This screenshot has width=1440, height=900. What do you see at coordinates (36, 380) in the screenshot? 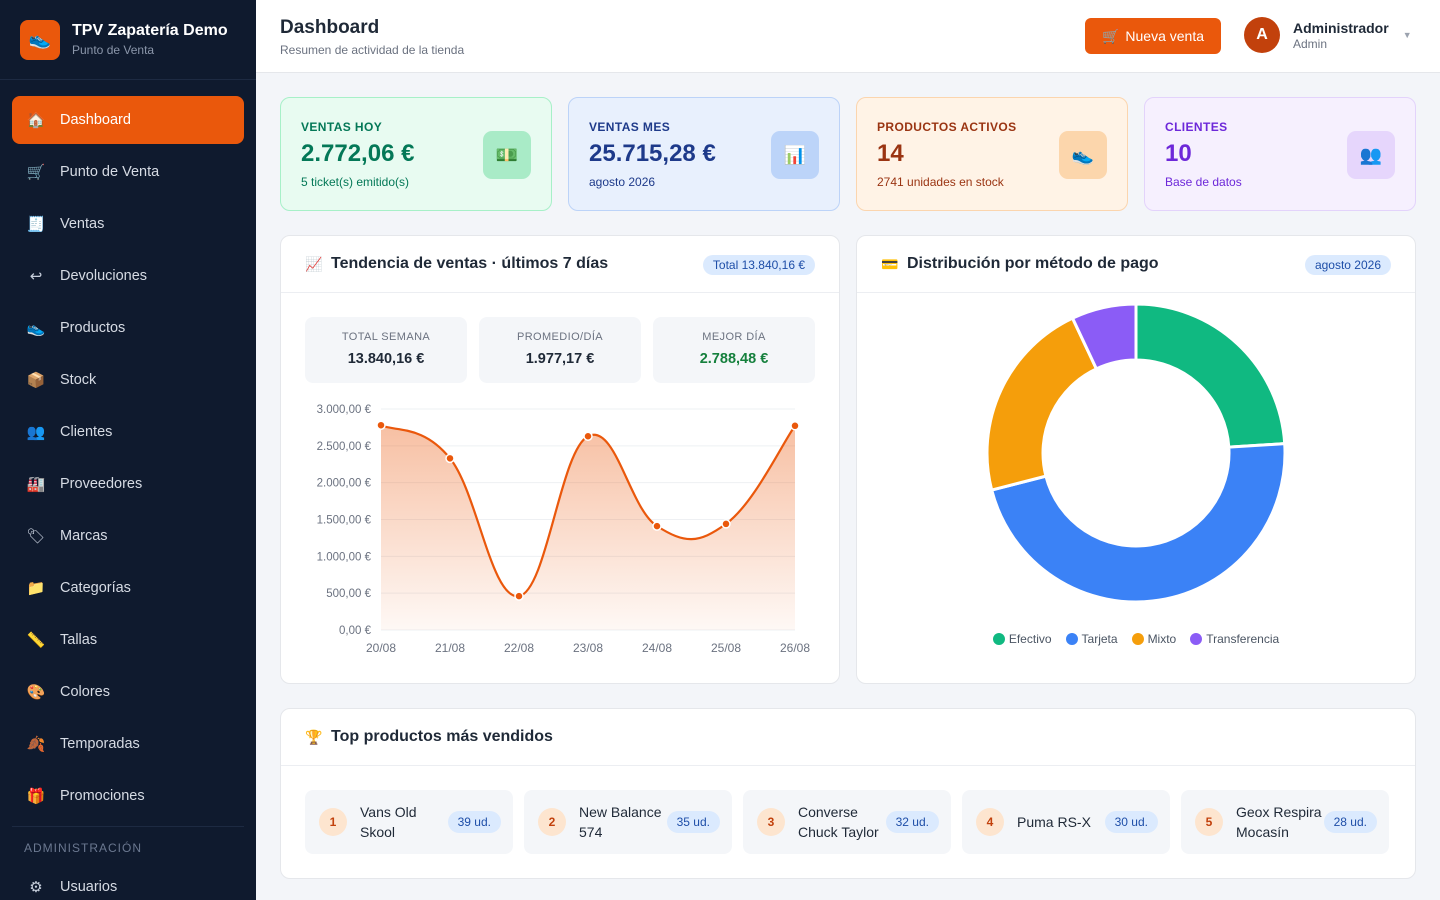
I see `box-icon: 📦` at bounding box center [36, 380].